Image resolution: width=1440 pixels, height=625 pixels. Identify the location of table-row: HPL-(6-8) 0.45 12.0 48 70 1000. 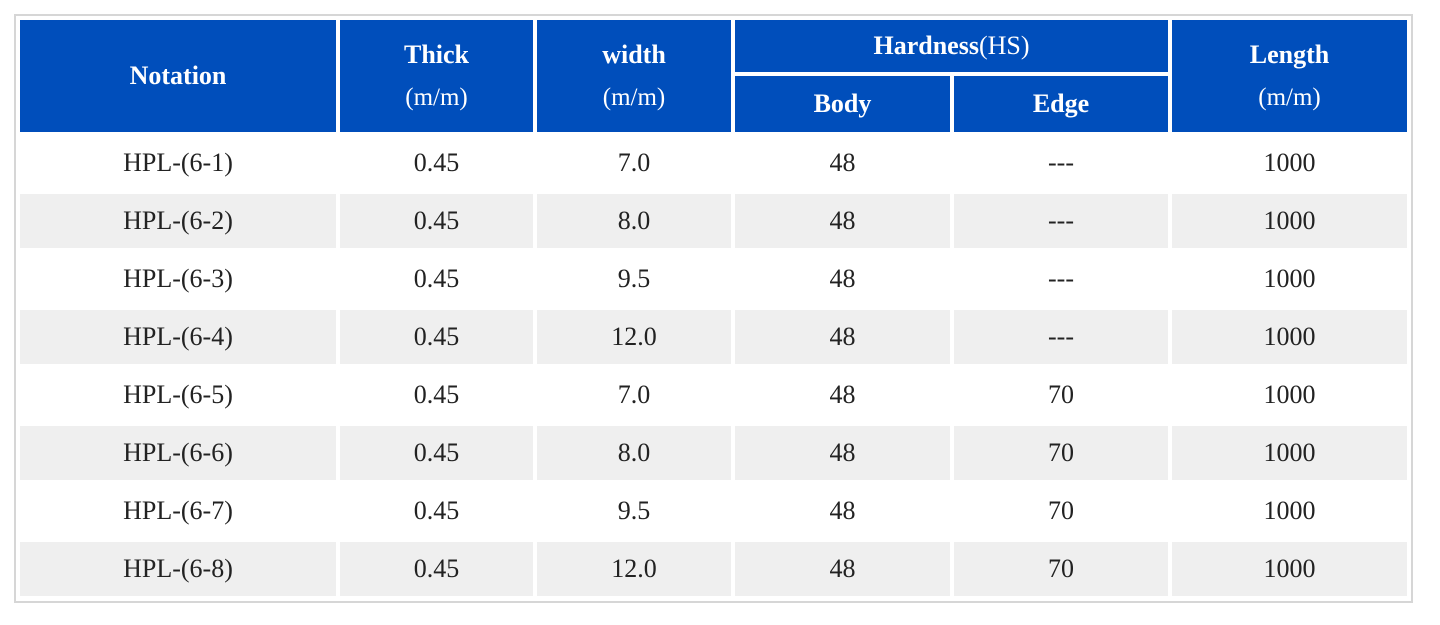
(713, 569).